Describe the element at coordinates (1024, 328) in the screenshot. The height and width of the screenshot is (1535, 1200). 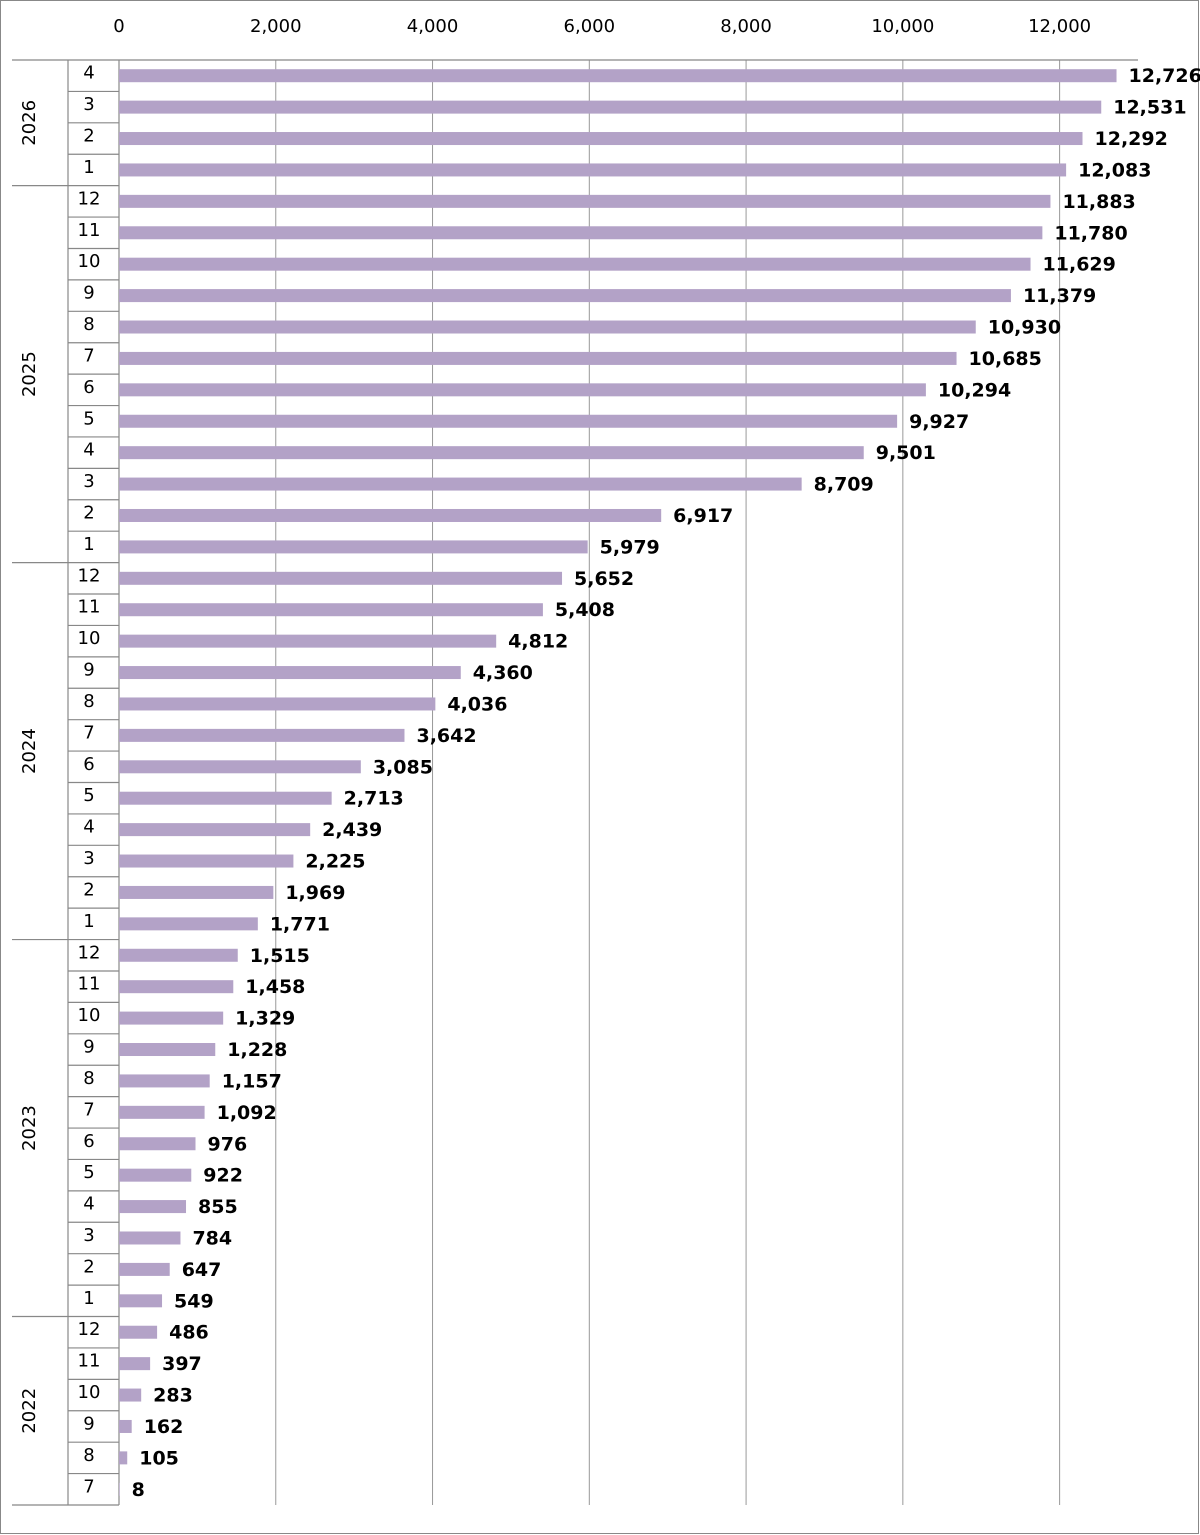
I see `value-label: 10,930` at that location.